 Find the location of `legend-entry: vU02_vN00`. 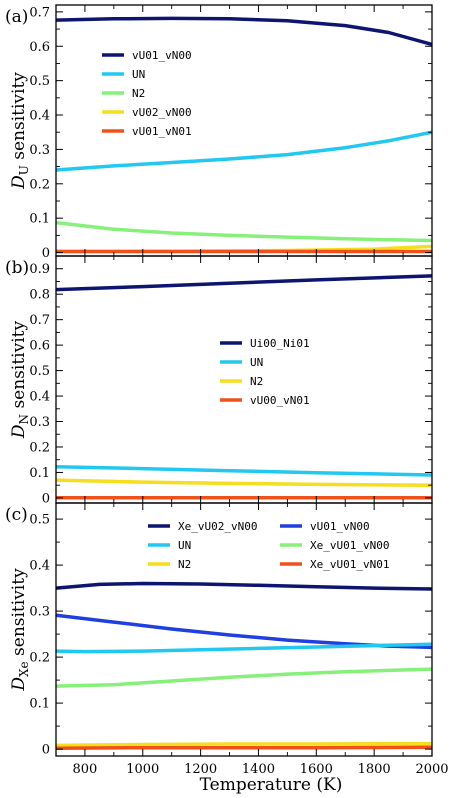

legend-entry: vU02_vN00 is located at coordinates (162, 112).